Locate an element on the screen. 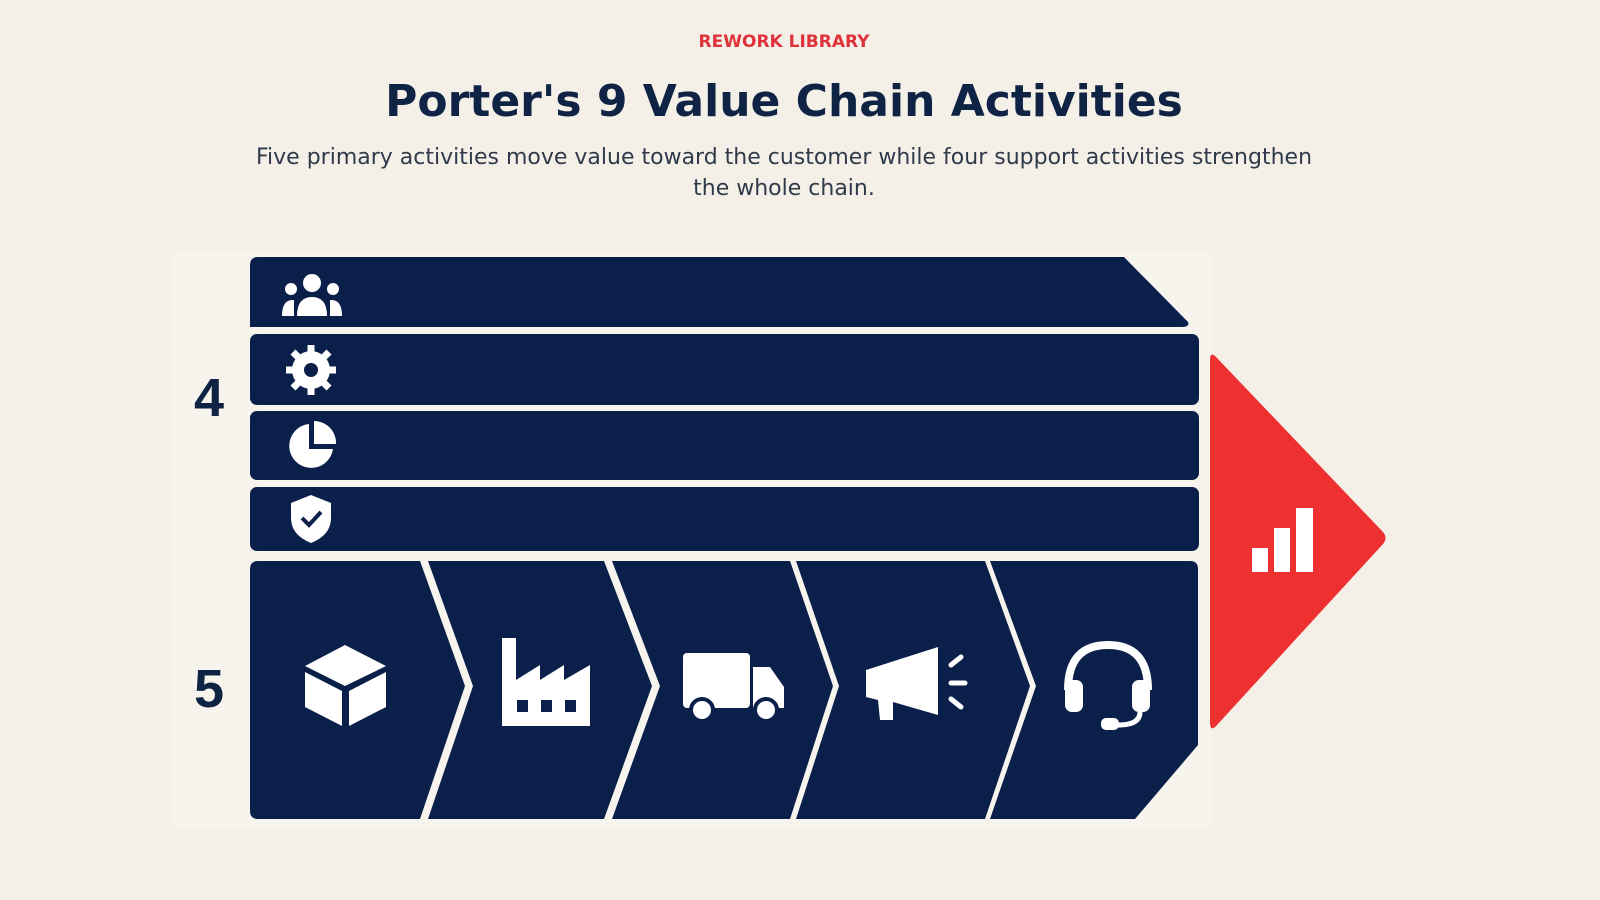 The width and height of the screenshot is (1600, 900). primary-icons is located at coordinates (728, 684).